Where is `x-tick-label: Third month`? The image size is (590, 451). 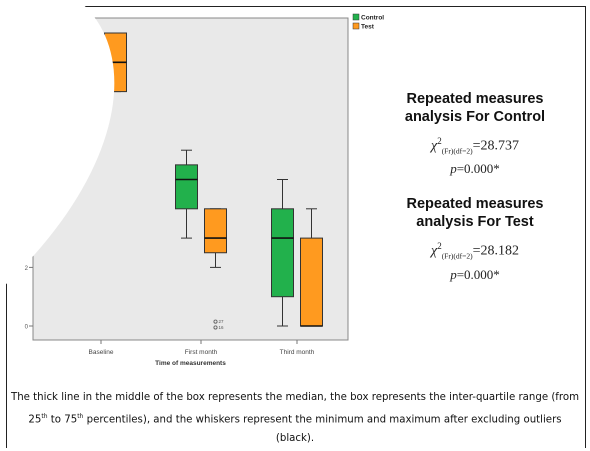
x-tick-label: Third month is located at coordinates (297, 352).